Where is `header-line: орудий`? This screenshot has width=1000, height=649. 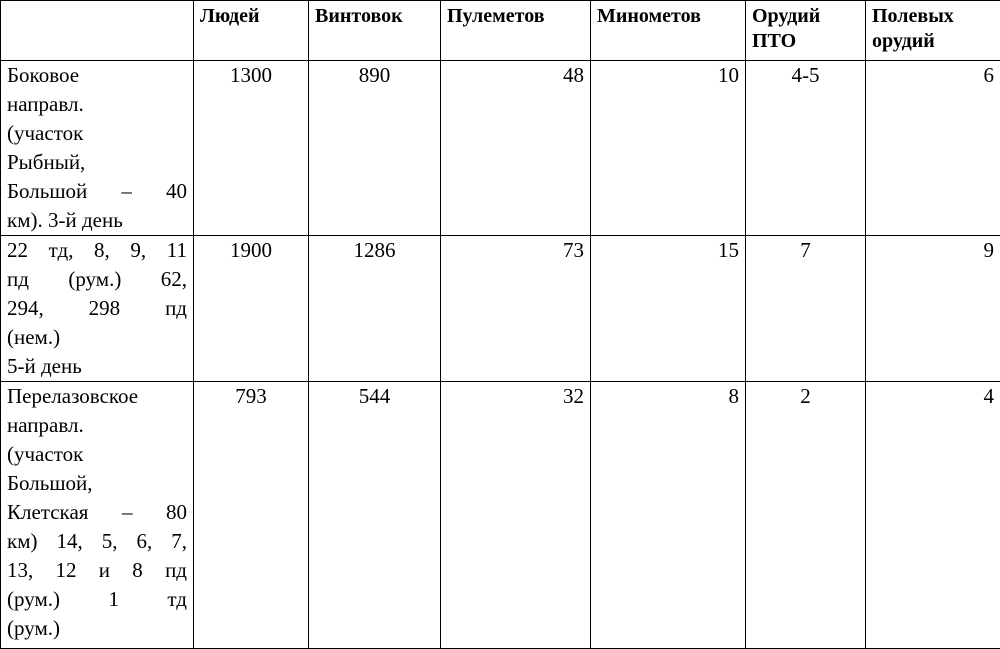
header-line: орудий is located at coordinates (933, 41).